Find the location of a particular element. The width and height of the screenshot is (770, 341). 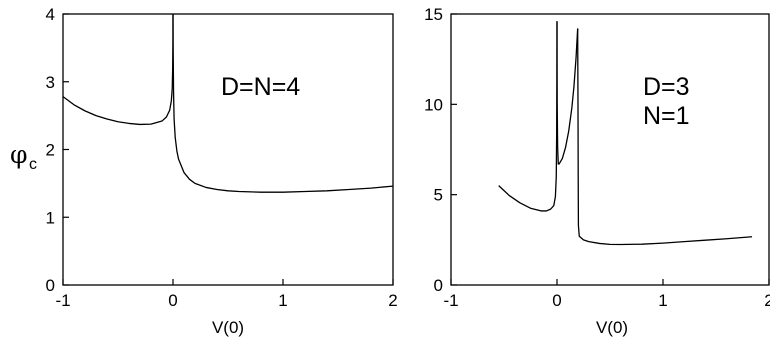

right-y-tick-label: 10 is located at coordinates (433, 104).